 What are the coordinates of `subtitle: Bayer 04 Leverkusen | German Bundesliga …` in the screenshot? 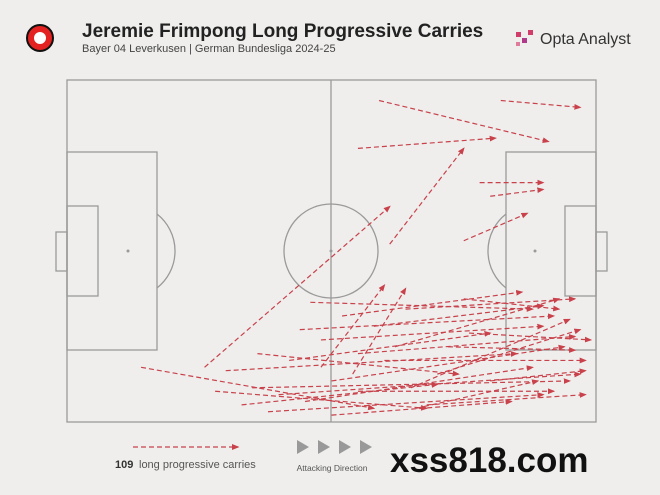 It's located at (209, 49).